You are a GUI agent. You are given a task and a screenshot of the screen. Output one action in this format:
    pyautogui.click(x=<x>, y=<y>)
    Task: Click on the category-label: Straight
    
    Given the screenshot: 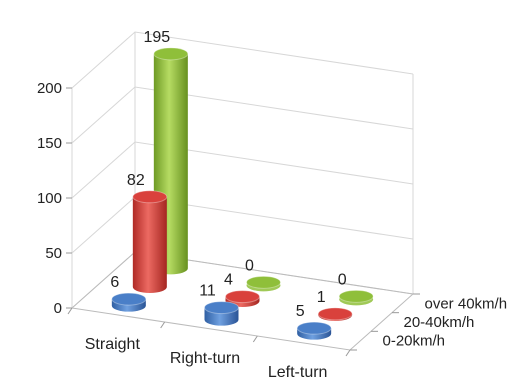 What is the action you would take?
    pyautogui.click(x=113, y=344)
    